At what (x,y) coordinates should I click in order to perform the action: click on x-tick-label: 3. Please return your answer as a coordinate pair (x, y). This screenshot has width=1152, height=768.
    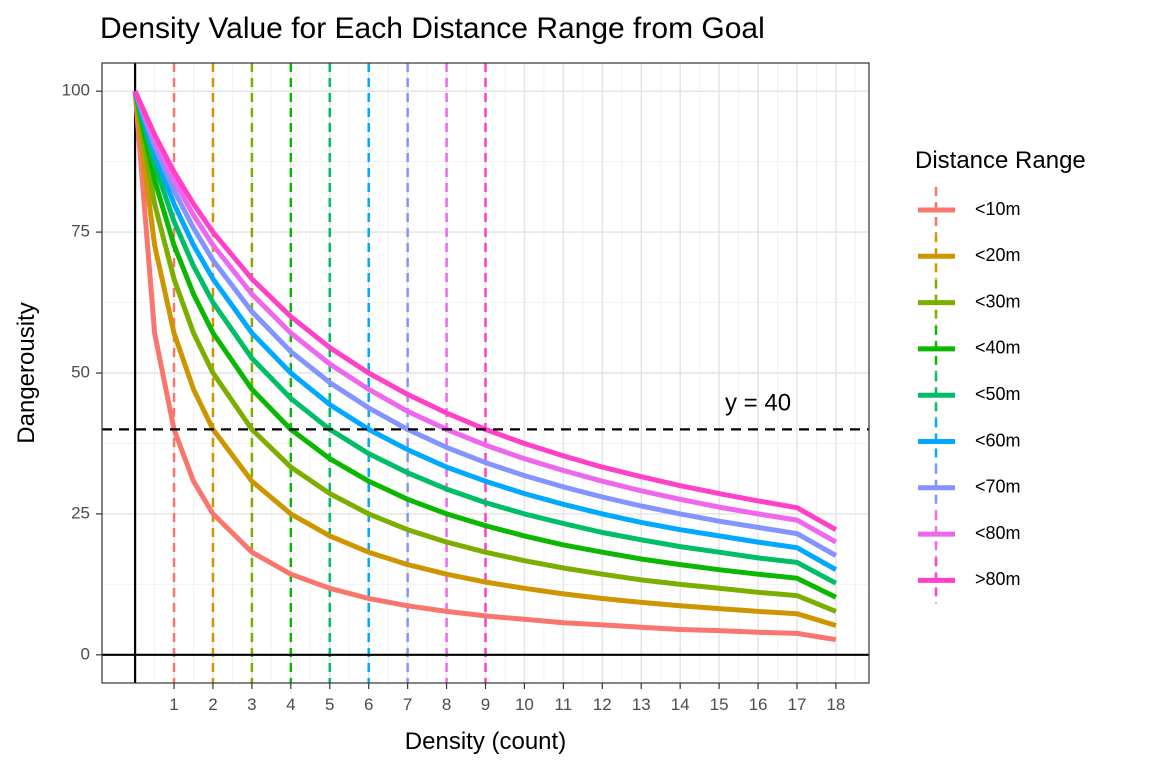
    Looking at the image, I should click on (251, 704).